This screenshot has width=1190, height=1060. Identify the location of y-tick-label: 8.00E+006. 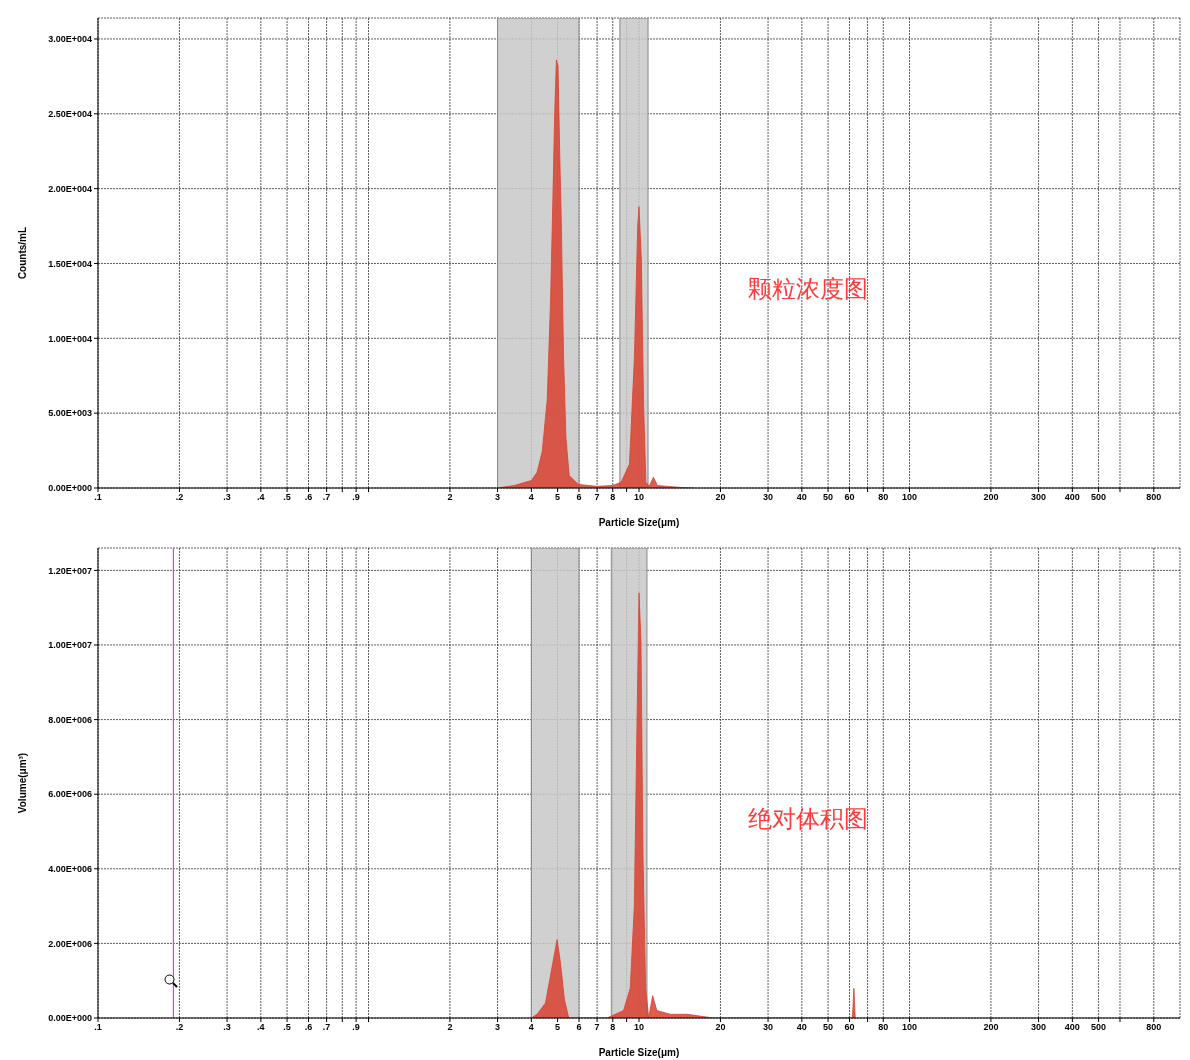
(70, 719).